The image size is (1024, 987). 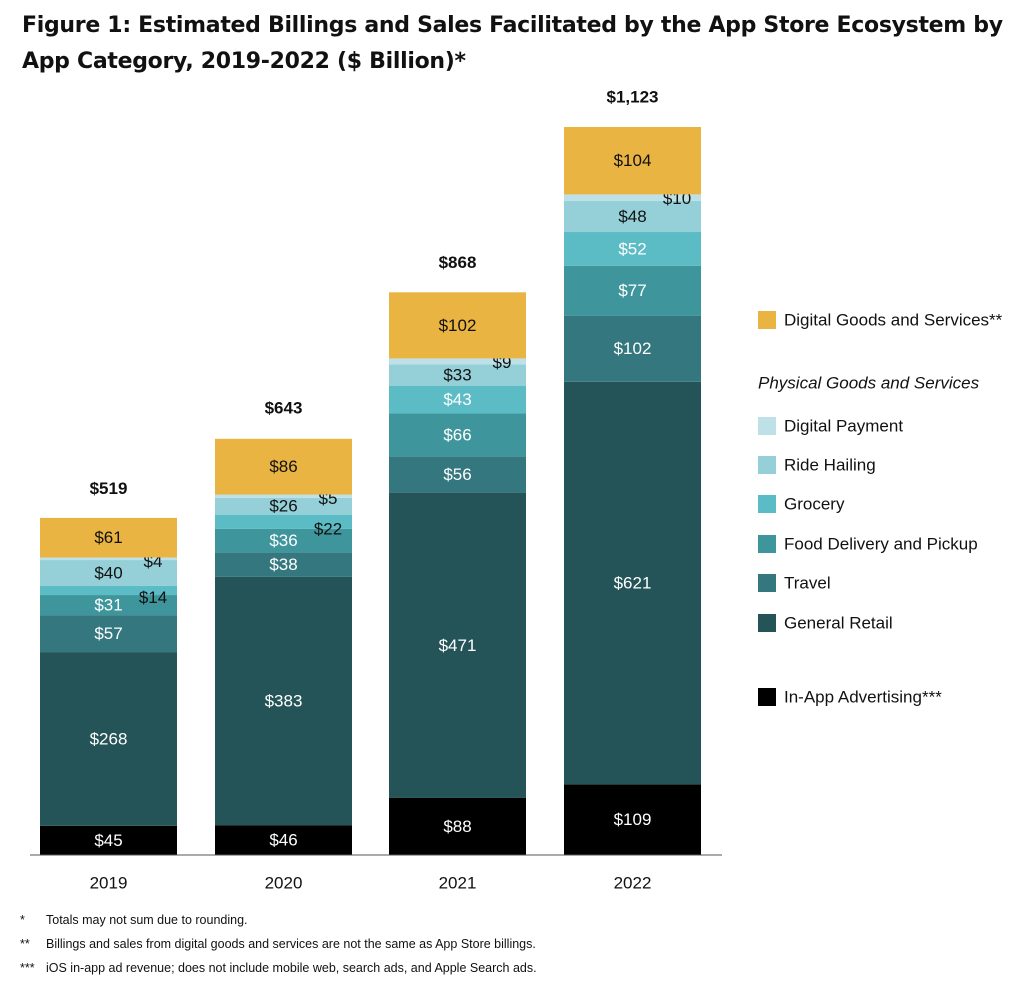 What do you see at coordinates (632, 197) in the screenshot?
I see `bar-segment-digital-payment-2022` at bounding box center [632, 197].